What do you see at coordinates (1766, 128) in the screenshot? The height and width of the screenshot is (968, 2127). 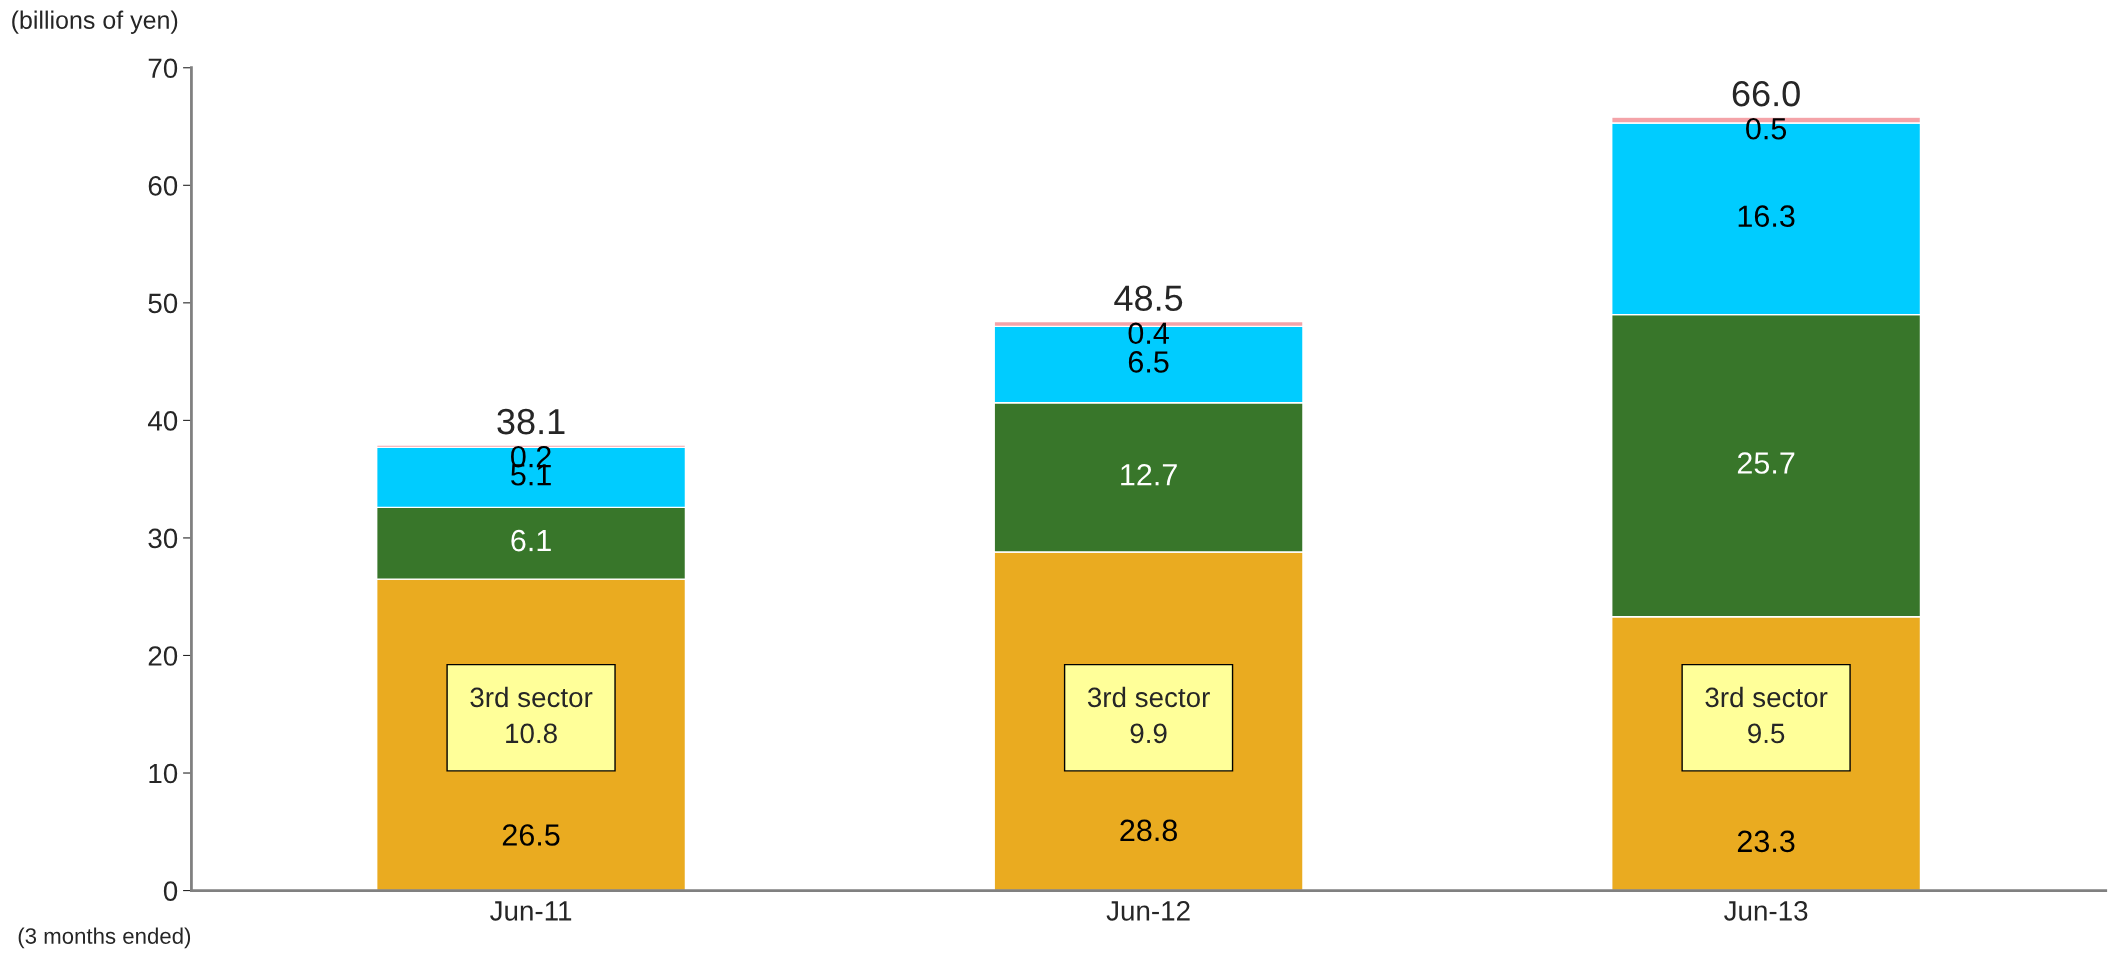 I see `data-label: 0.5` at bounding box center [1766, 128].